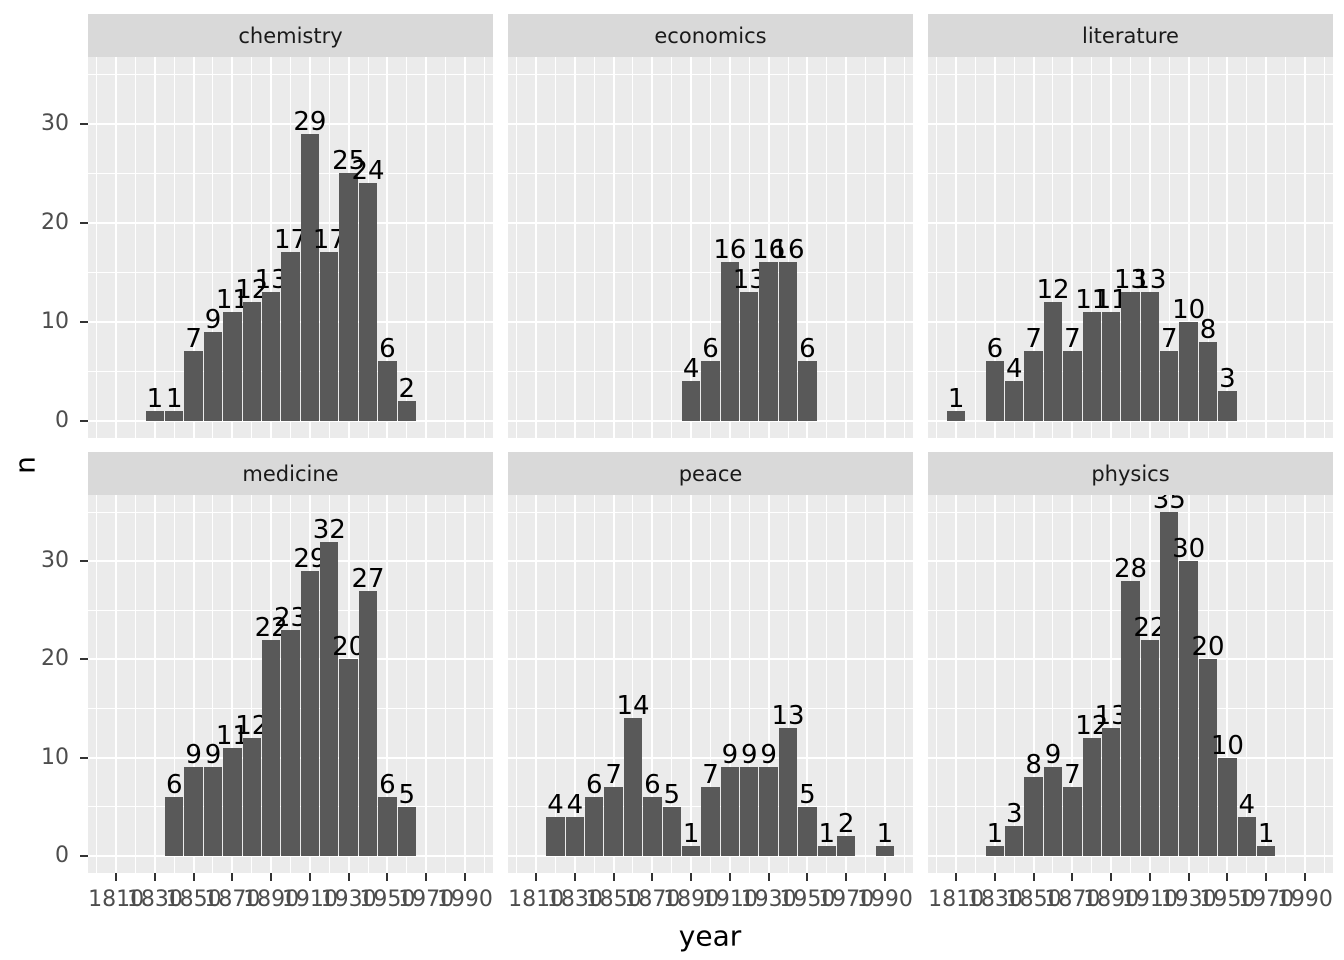  Describe the element at coordinates (55, 757) in the screenshot. I see `y-axis-tick-label: 10` at that location.